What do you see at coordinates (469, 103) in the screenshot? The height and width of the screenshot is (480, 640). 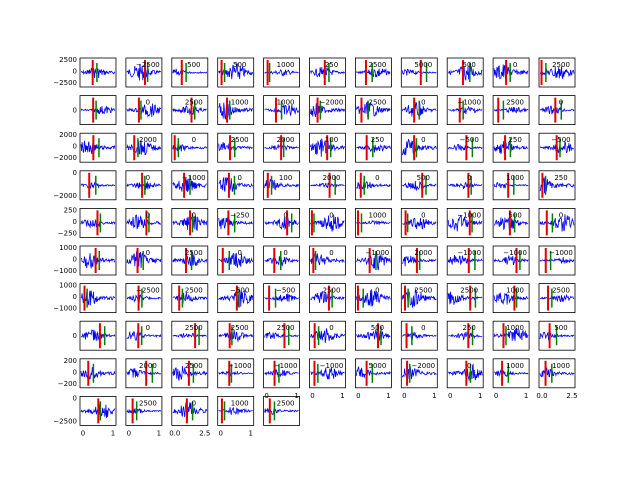 I see `ytick-label: −1000` at bounding box center [469, 103].